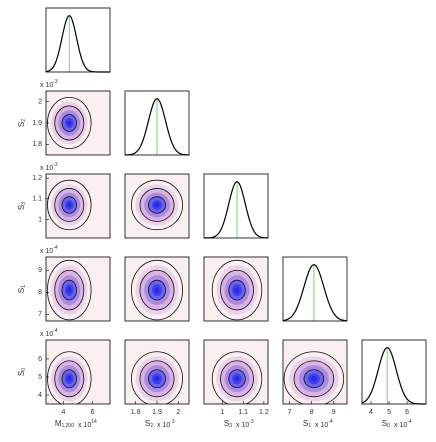  Describe the element at coordinates (389, 412) in the screenshot. I see `x-tick-label: 5` at that location.